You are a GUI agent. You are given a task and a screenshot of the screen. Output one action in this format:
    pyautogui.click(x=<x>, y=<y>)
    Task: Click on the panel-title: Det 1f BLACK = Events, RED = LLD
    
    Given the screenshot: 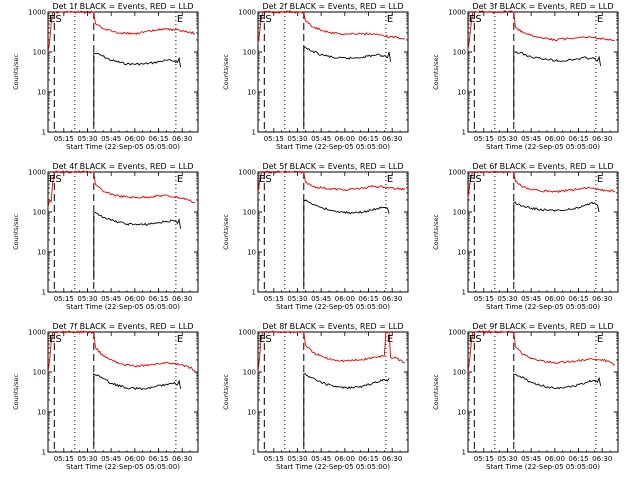 What is the action you would take?
    pyautogui.click(x=122, y=6)
    